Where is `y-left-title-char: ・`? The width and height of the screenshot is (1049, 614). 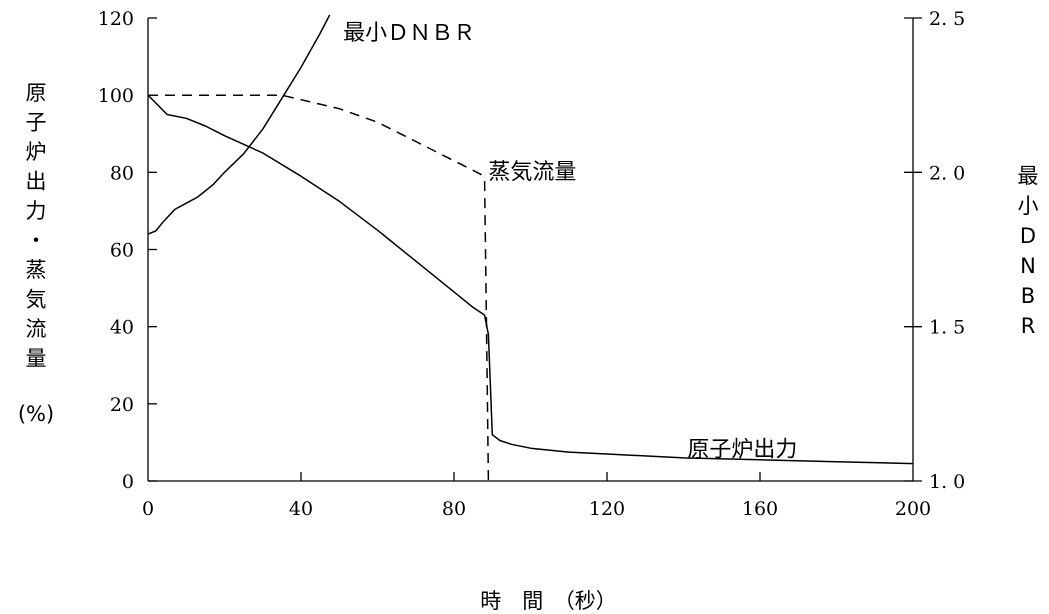
y-left-title-char: ・ is located at coordinates (36, 241).